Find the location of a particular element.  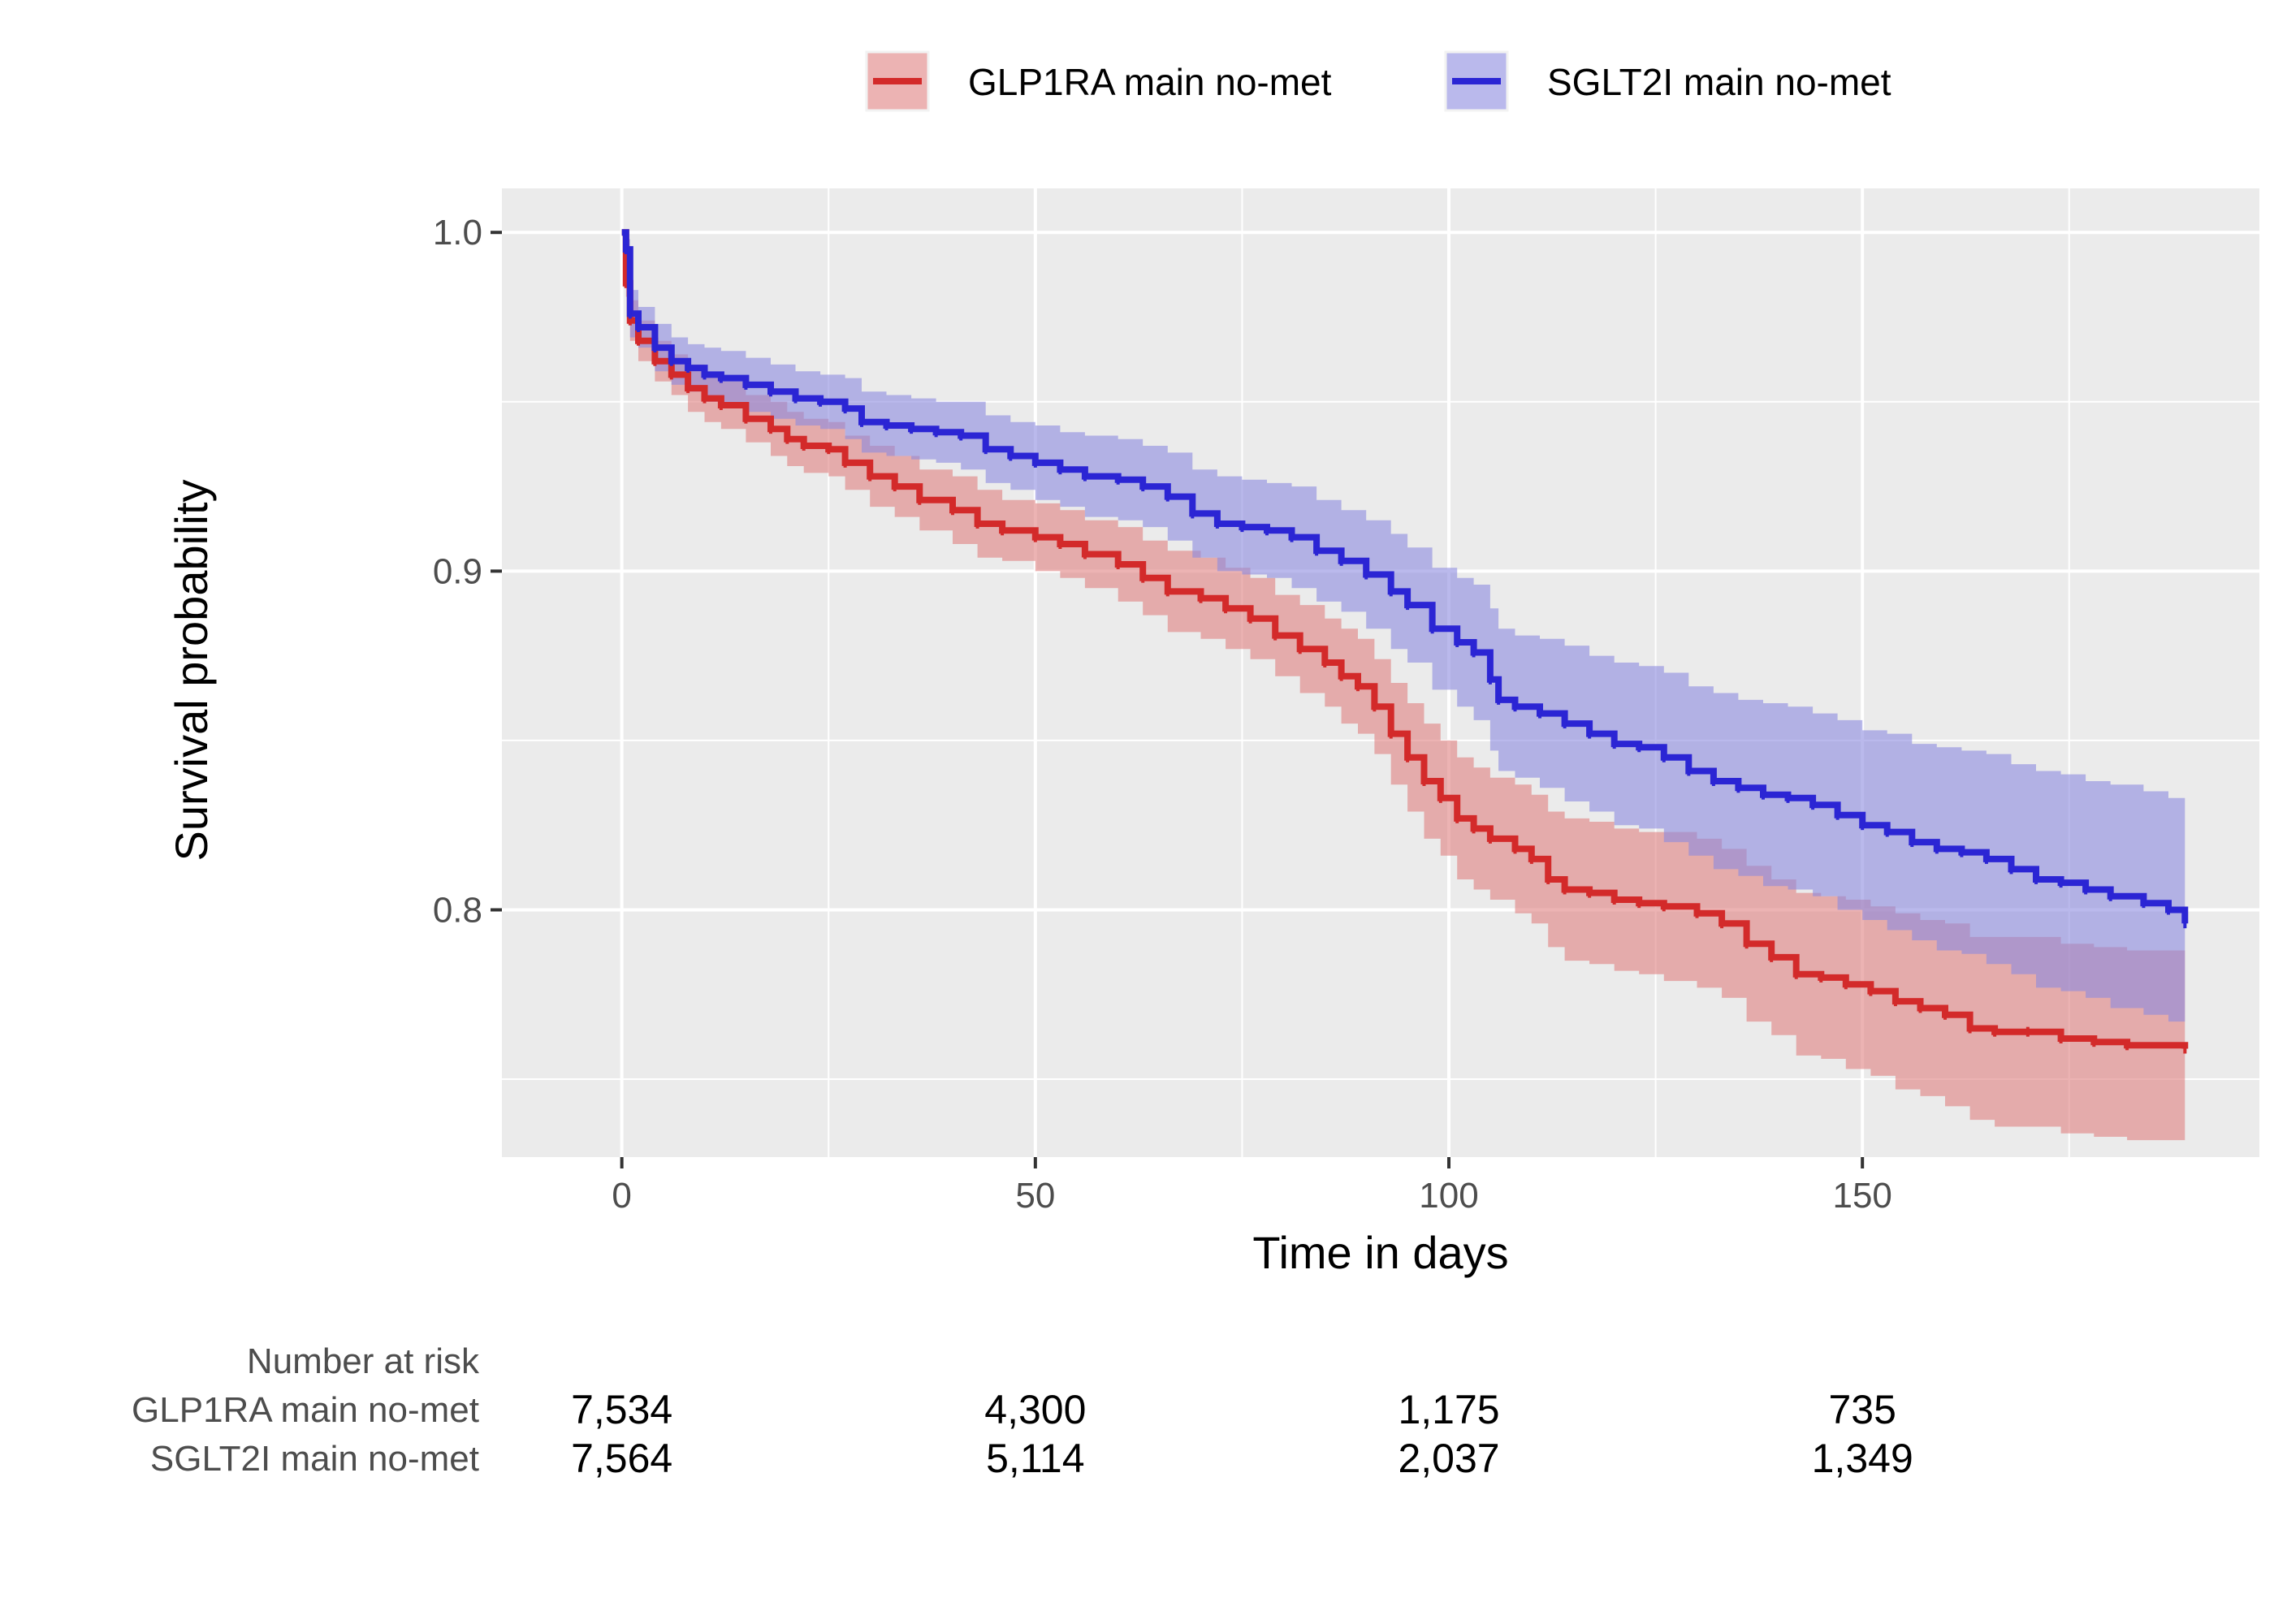

x-tick-label: 150 is located at coordinates (1862, 1196).